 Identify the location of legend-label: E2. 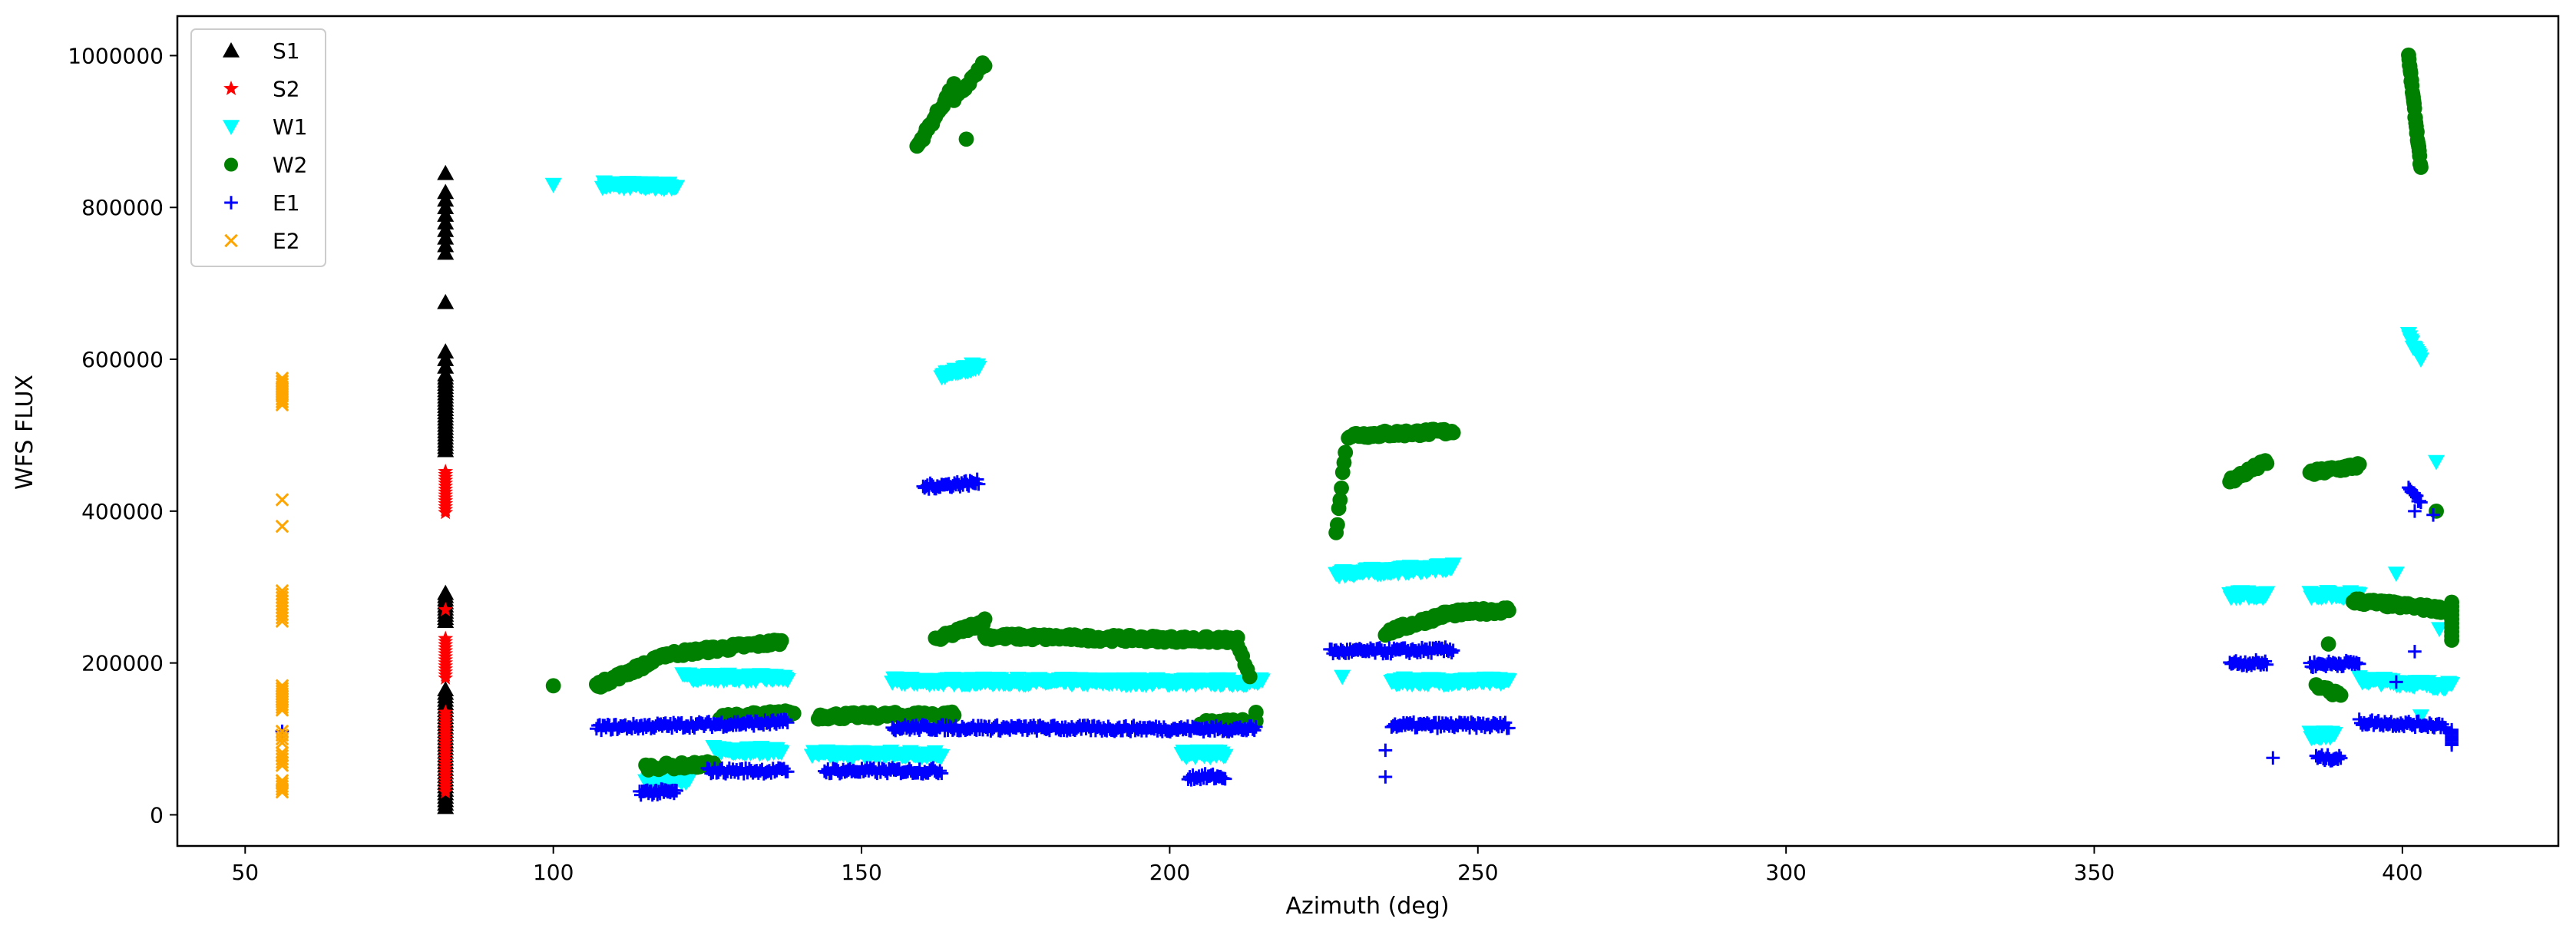
(286, 242).